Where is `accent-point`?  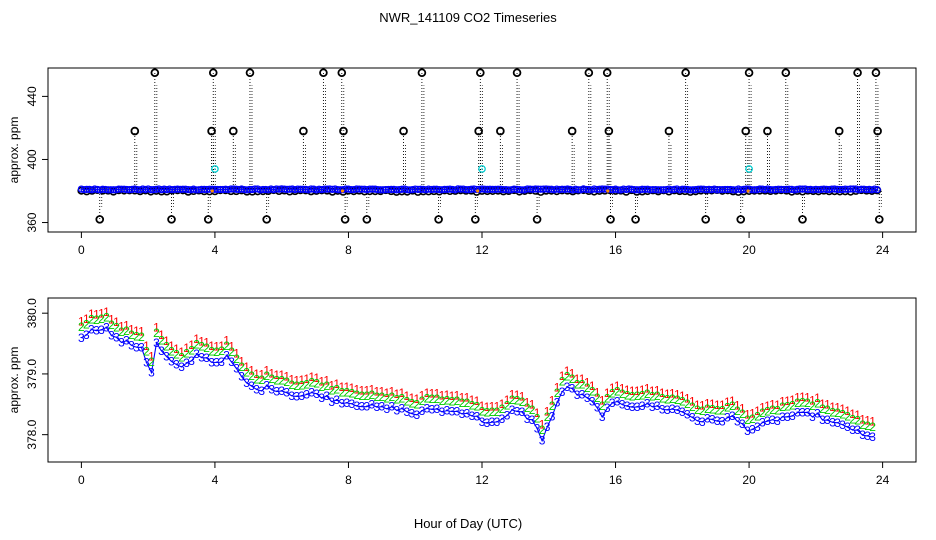
accent-point is located at coordinates (478, 191).